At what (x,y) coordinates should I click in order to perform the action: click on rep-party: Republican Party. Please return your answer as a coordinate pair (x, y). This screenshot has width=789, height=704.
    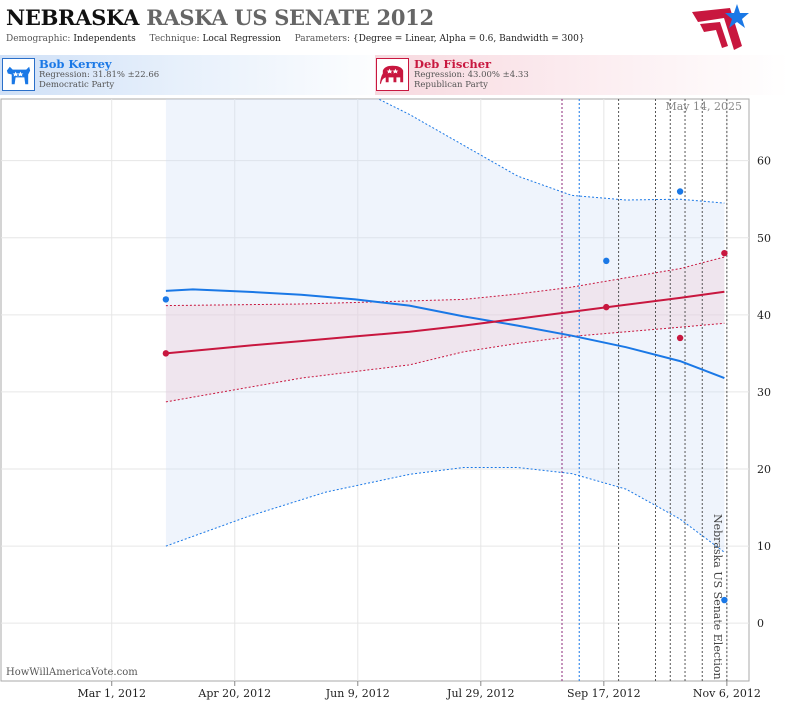
    Looking at the image, I should click on (451, 85).